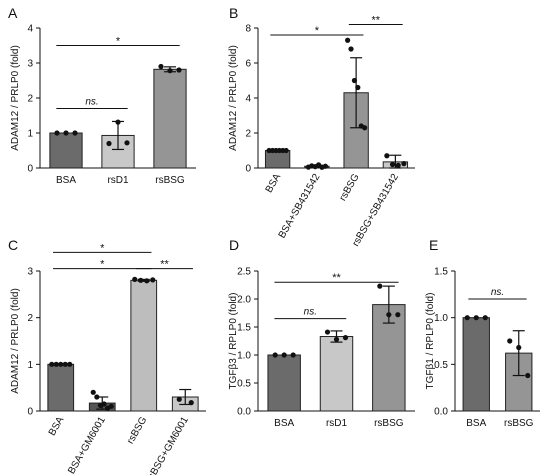  Describe the element at coordinates (30, 64) in the screenshot. I see `y-tick-label: 3` at that location.